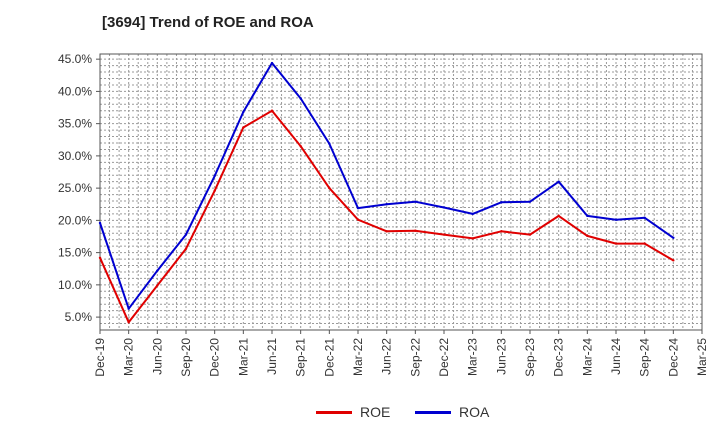 The height and width of the screenshot is (440, 720). Describe the element at coordinates (433, 412) in the screenshot. I see `legend-swatch-roa` at that location.